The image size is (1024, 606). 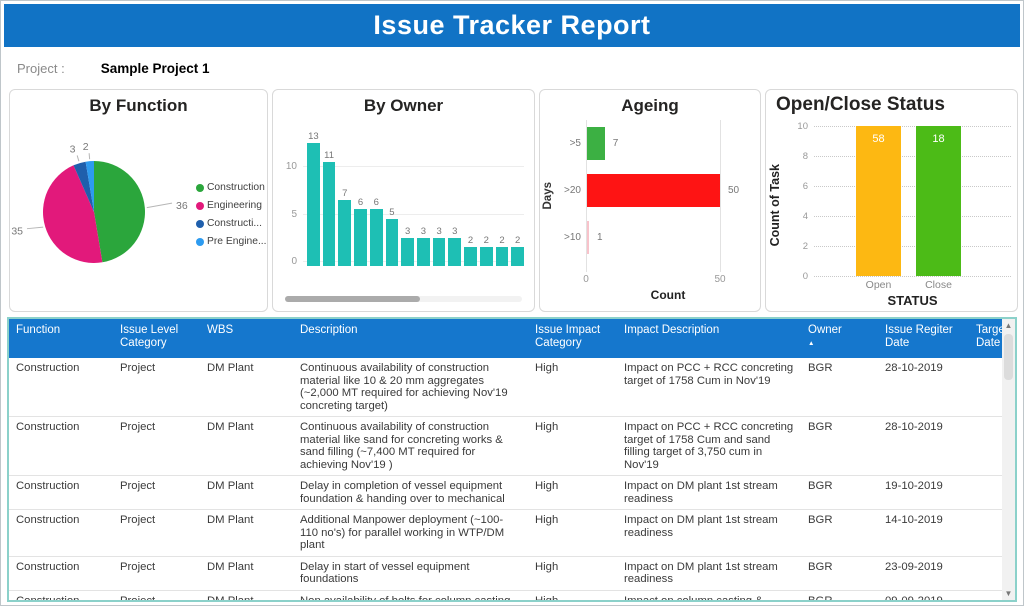 What do you see at coordinates (938, 285) in the screenshot?
I see `x-tick-label: Close` at bounding box center [938, 285].